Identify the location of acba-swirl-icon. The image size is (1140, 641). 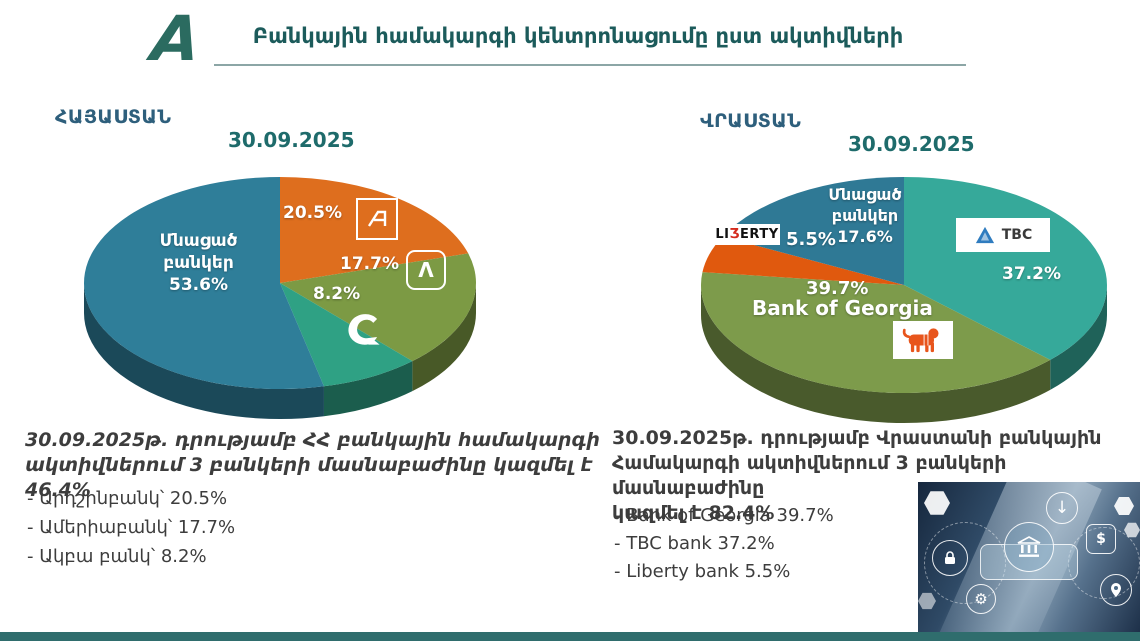
(364, 329).